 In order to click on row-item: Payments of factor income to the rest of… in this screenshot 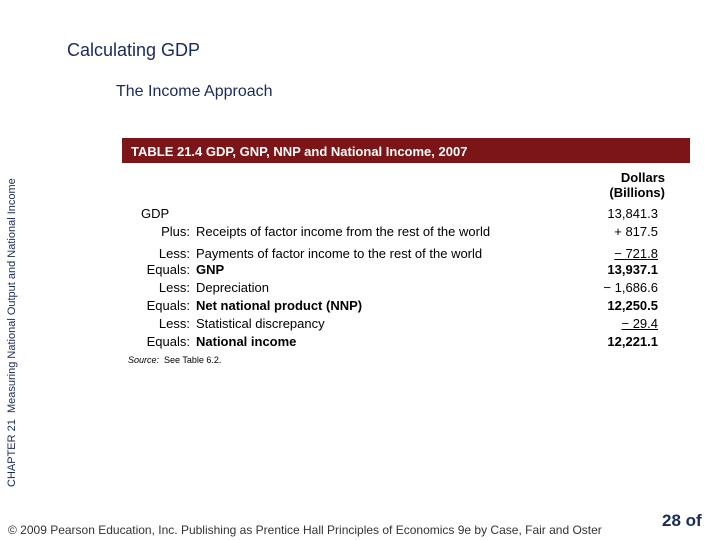, I will do `click(339, 253)`.